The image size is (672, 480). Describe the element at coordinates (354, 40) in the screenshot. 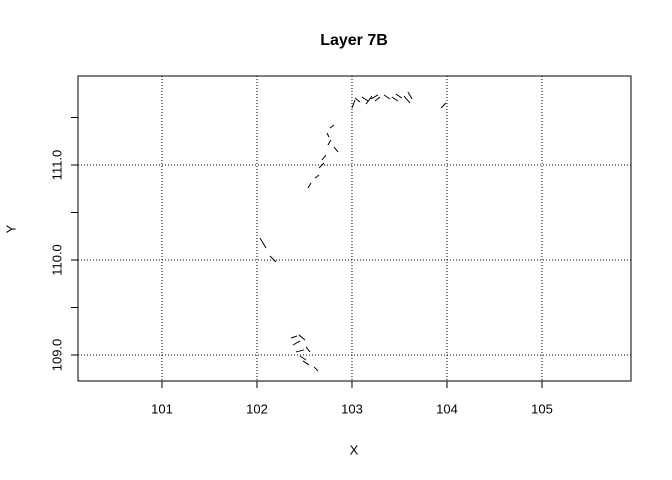

I see `chart-title: Layer 7B` at that location.